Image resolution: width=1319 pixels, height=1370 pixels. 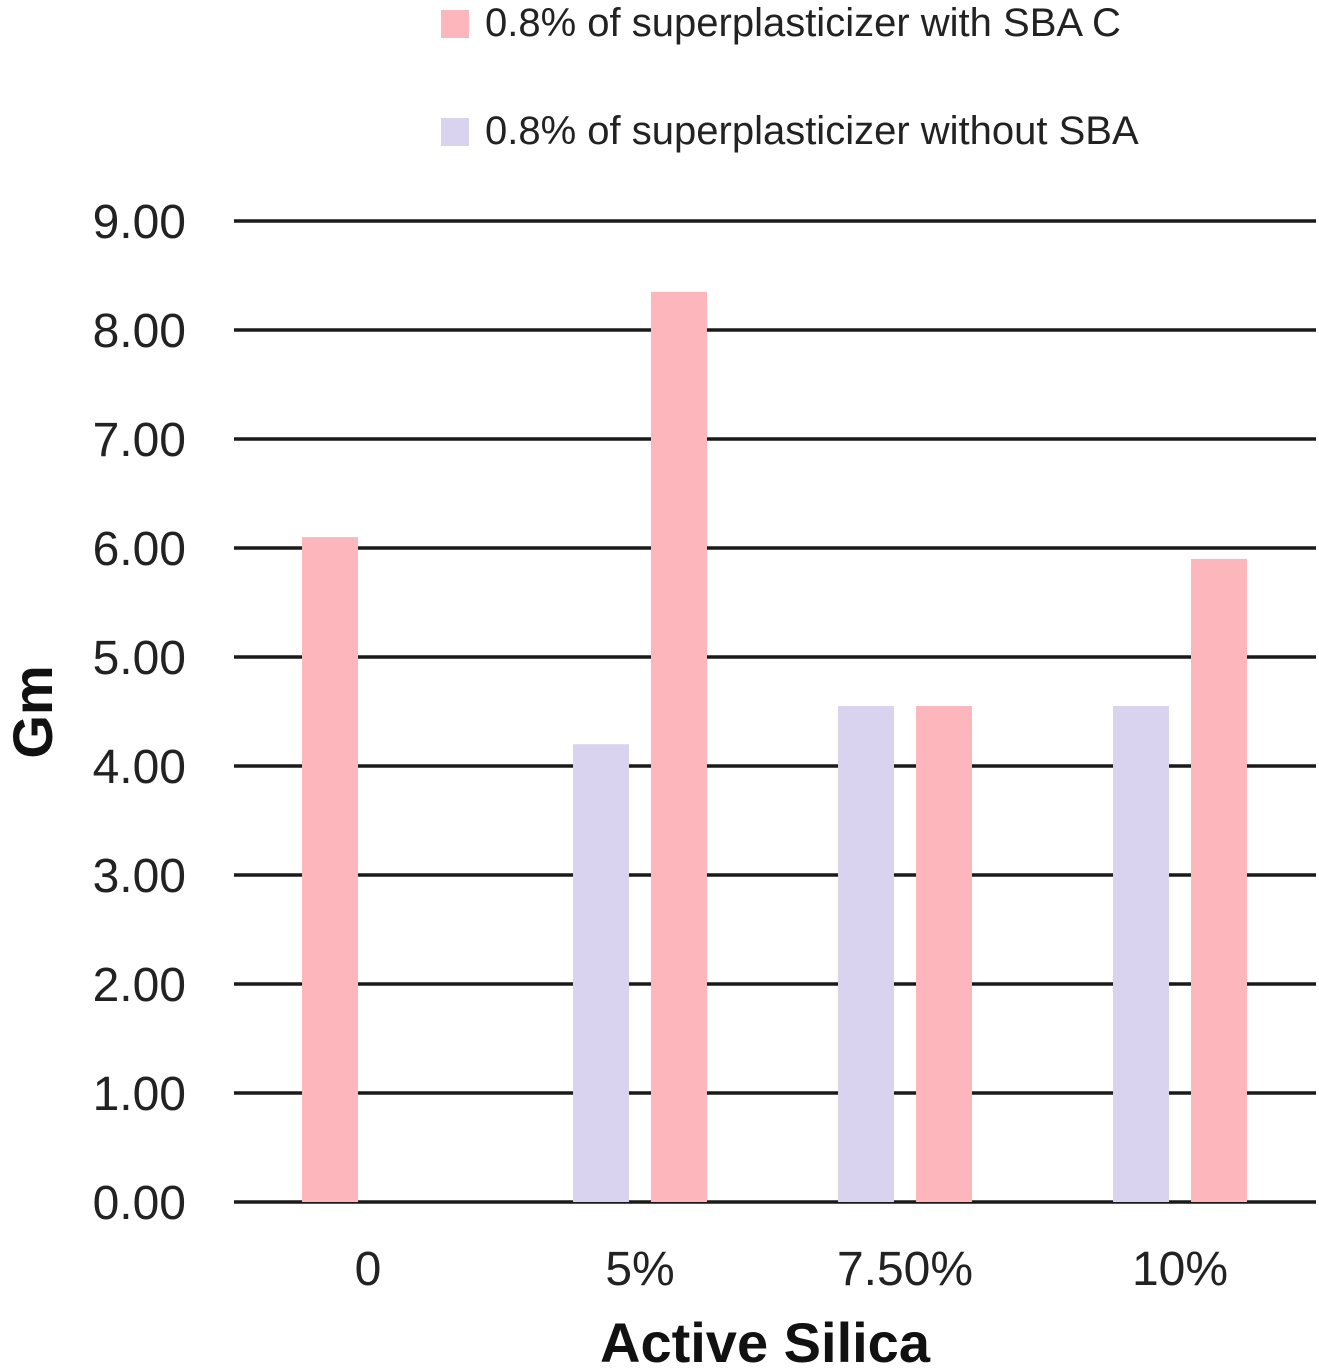 What do you see at coordinates (139, 1094) in the screenshot?
I see `y-tick-label: 1.00` at bounding box center [139, 1094].